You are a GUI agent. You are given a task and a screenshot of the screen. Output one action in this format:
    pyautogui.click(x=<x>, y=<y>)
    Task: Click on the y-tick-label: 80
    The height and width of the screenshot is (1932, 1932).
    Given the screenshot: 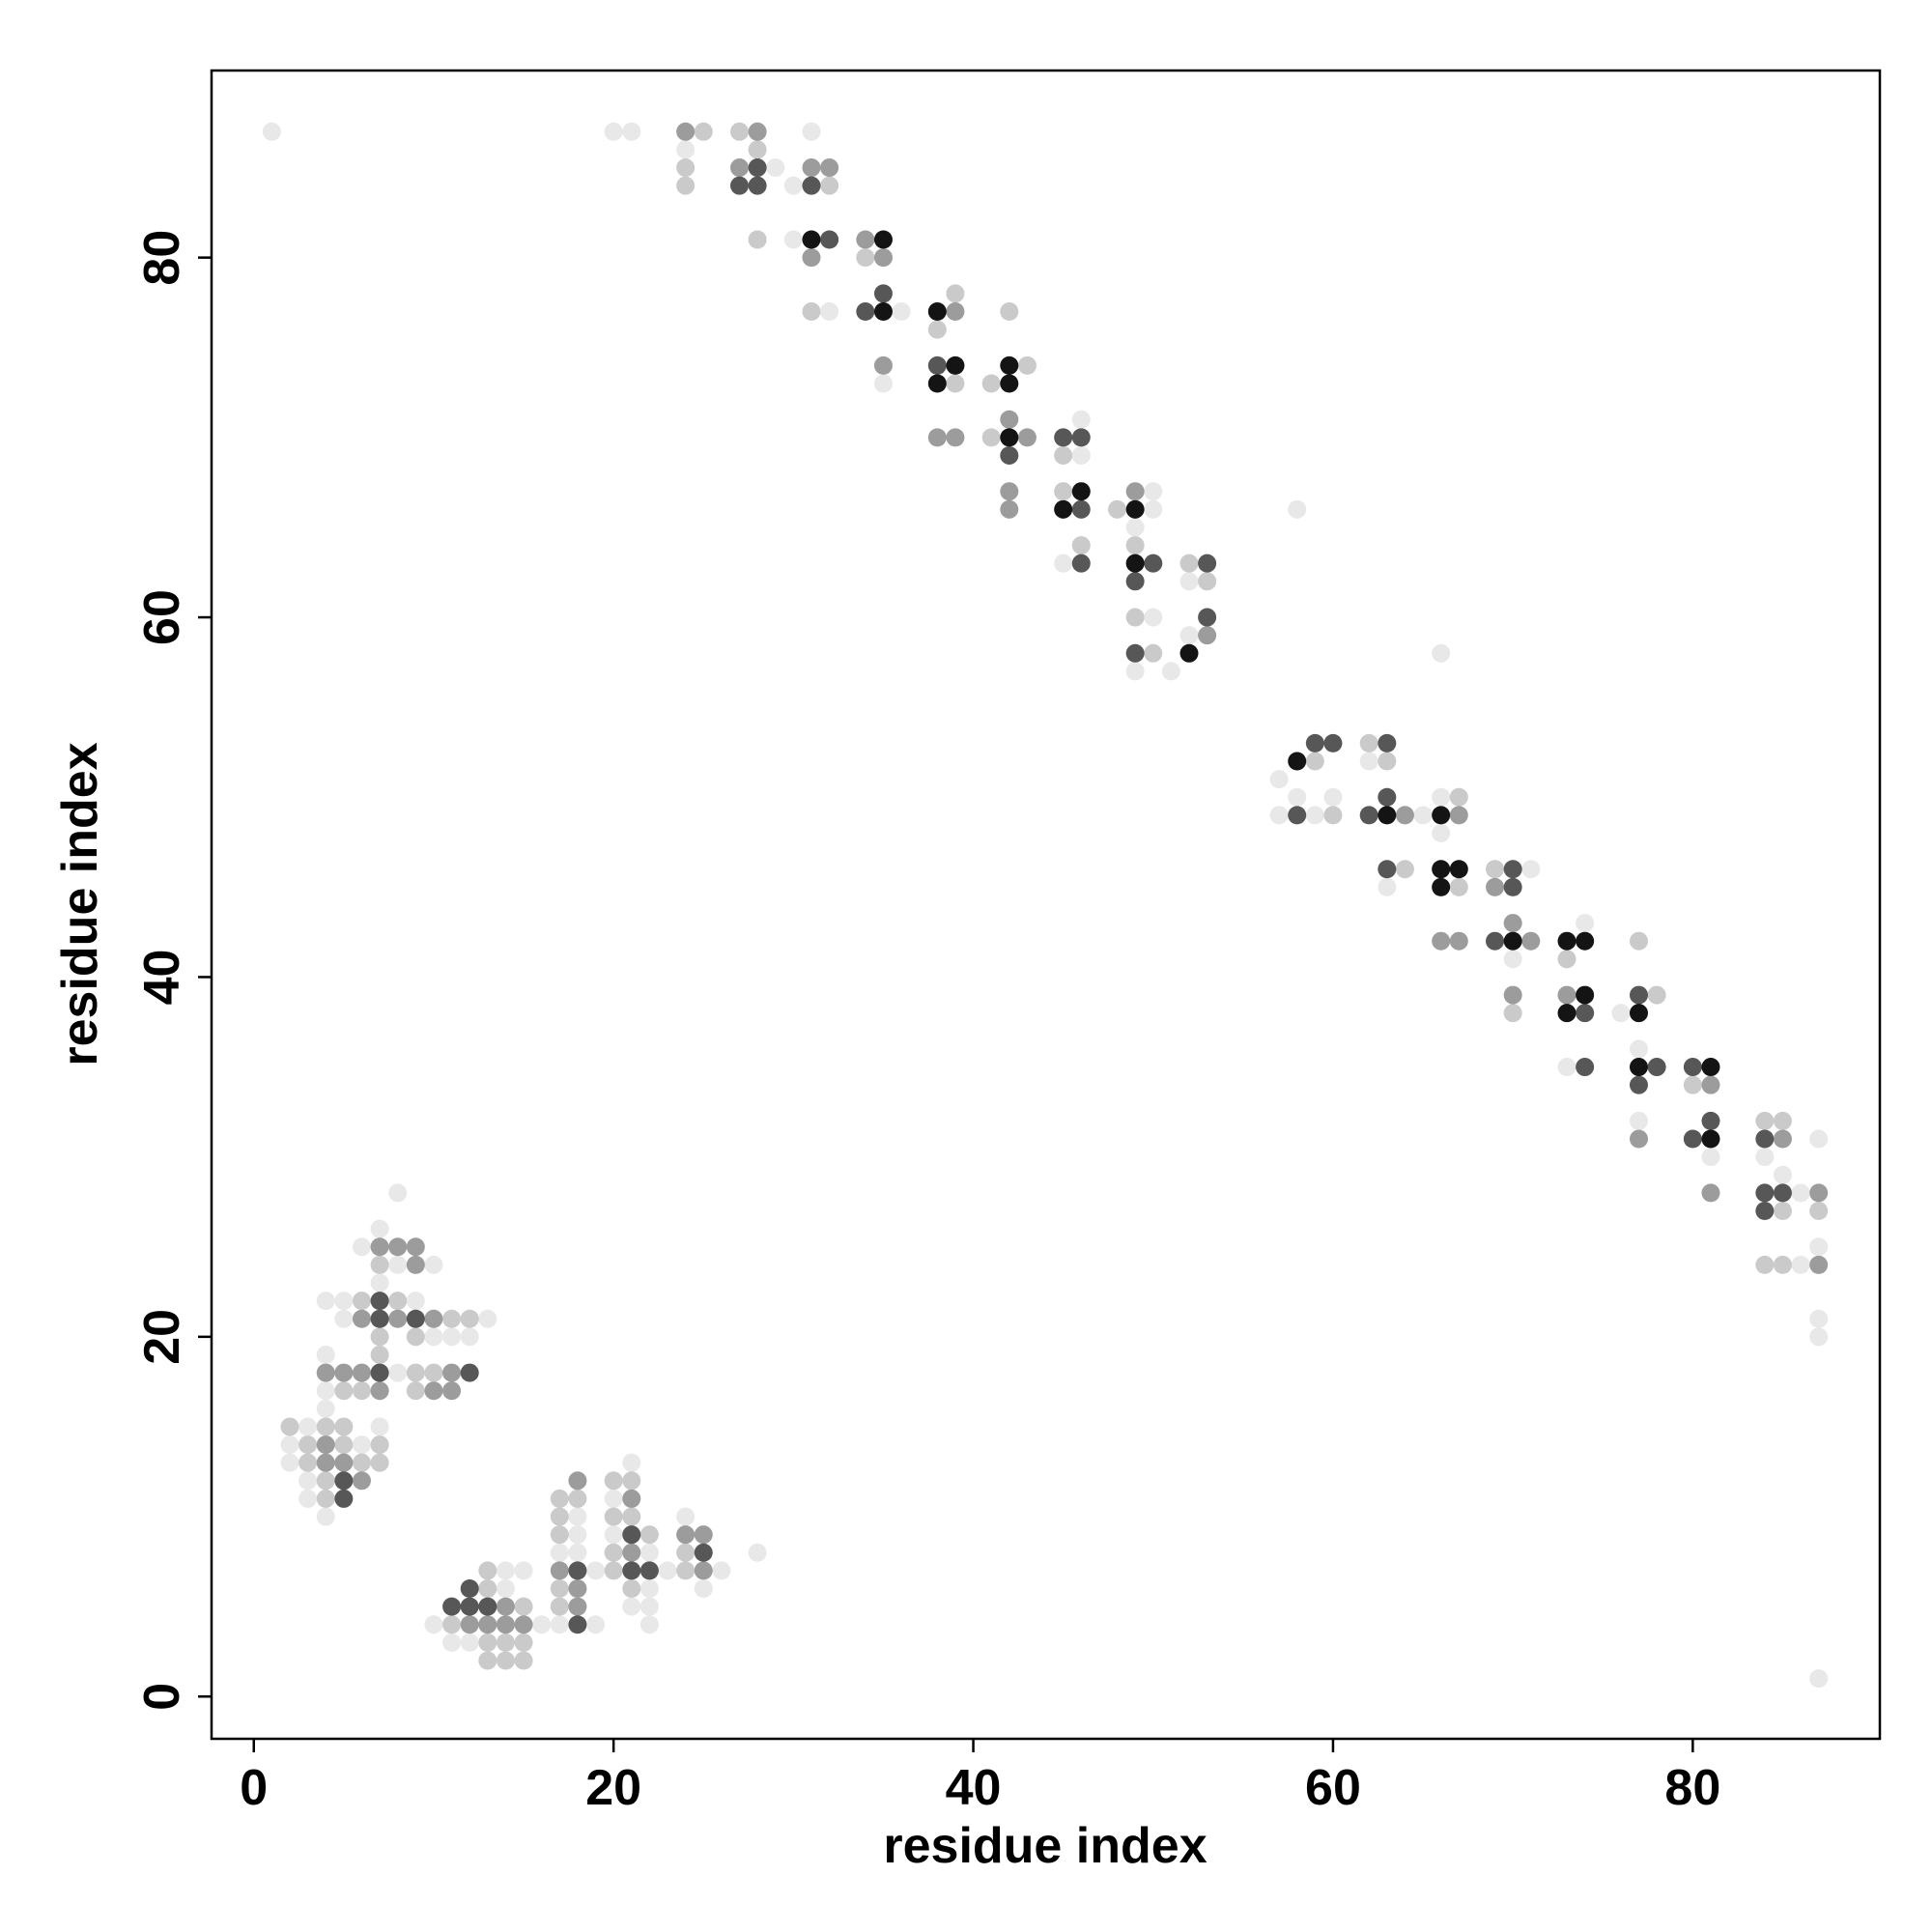 What is the action you would take?
    pyautogui.click(x=162, y=258)
    